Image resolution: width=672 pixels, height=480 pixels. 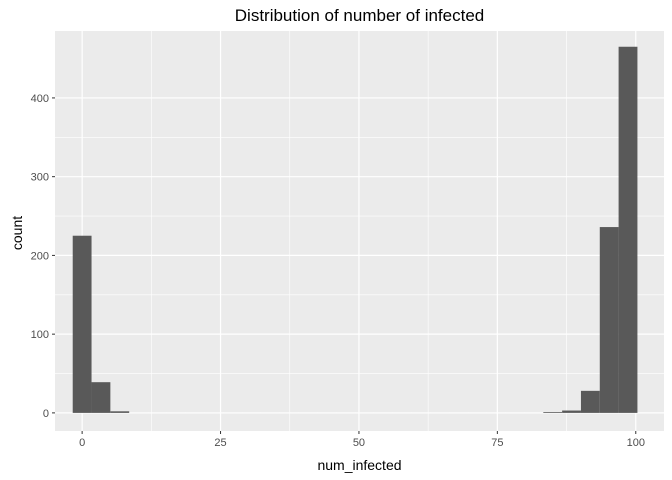 What do you see at coordinates (40, 256) in the screenshot?
I see `y-tick-label: 200` at bounding box center [40, 256].